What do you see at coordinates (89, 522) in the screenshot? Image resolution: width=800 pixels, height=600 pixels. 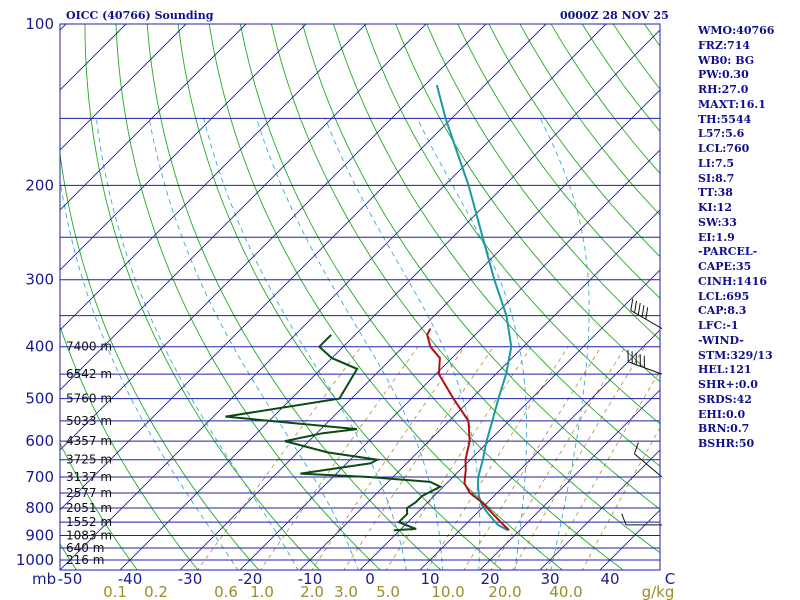 I see `height-label: 1552 m` at bounding box center [89, 522].